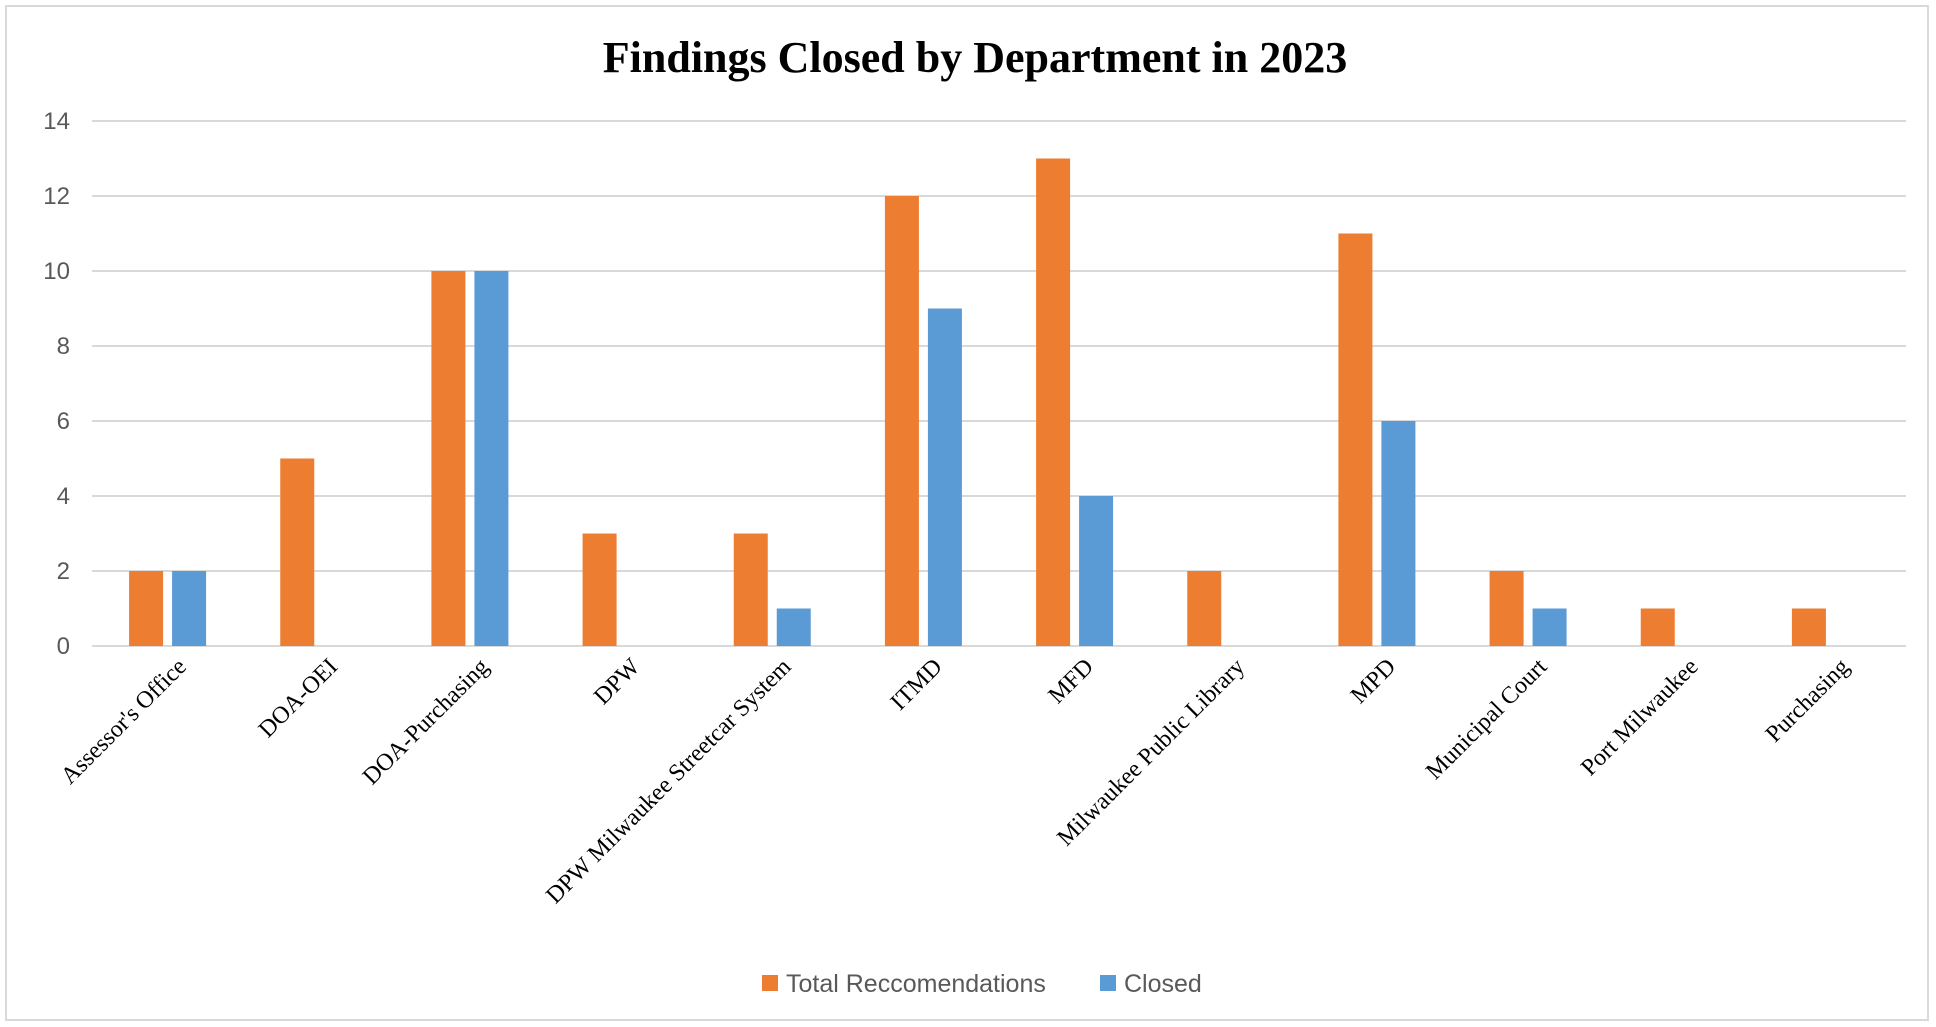  Describe the element at coordinates (63, 496) in the screenshot. I see `y-tick-label: 4` at that location.